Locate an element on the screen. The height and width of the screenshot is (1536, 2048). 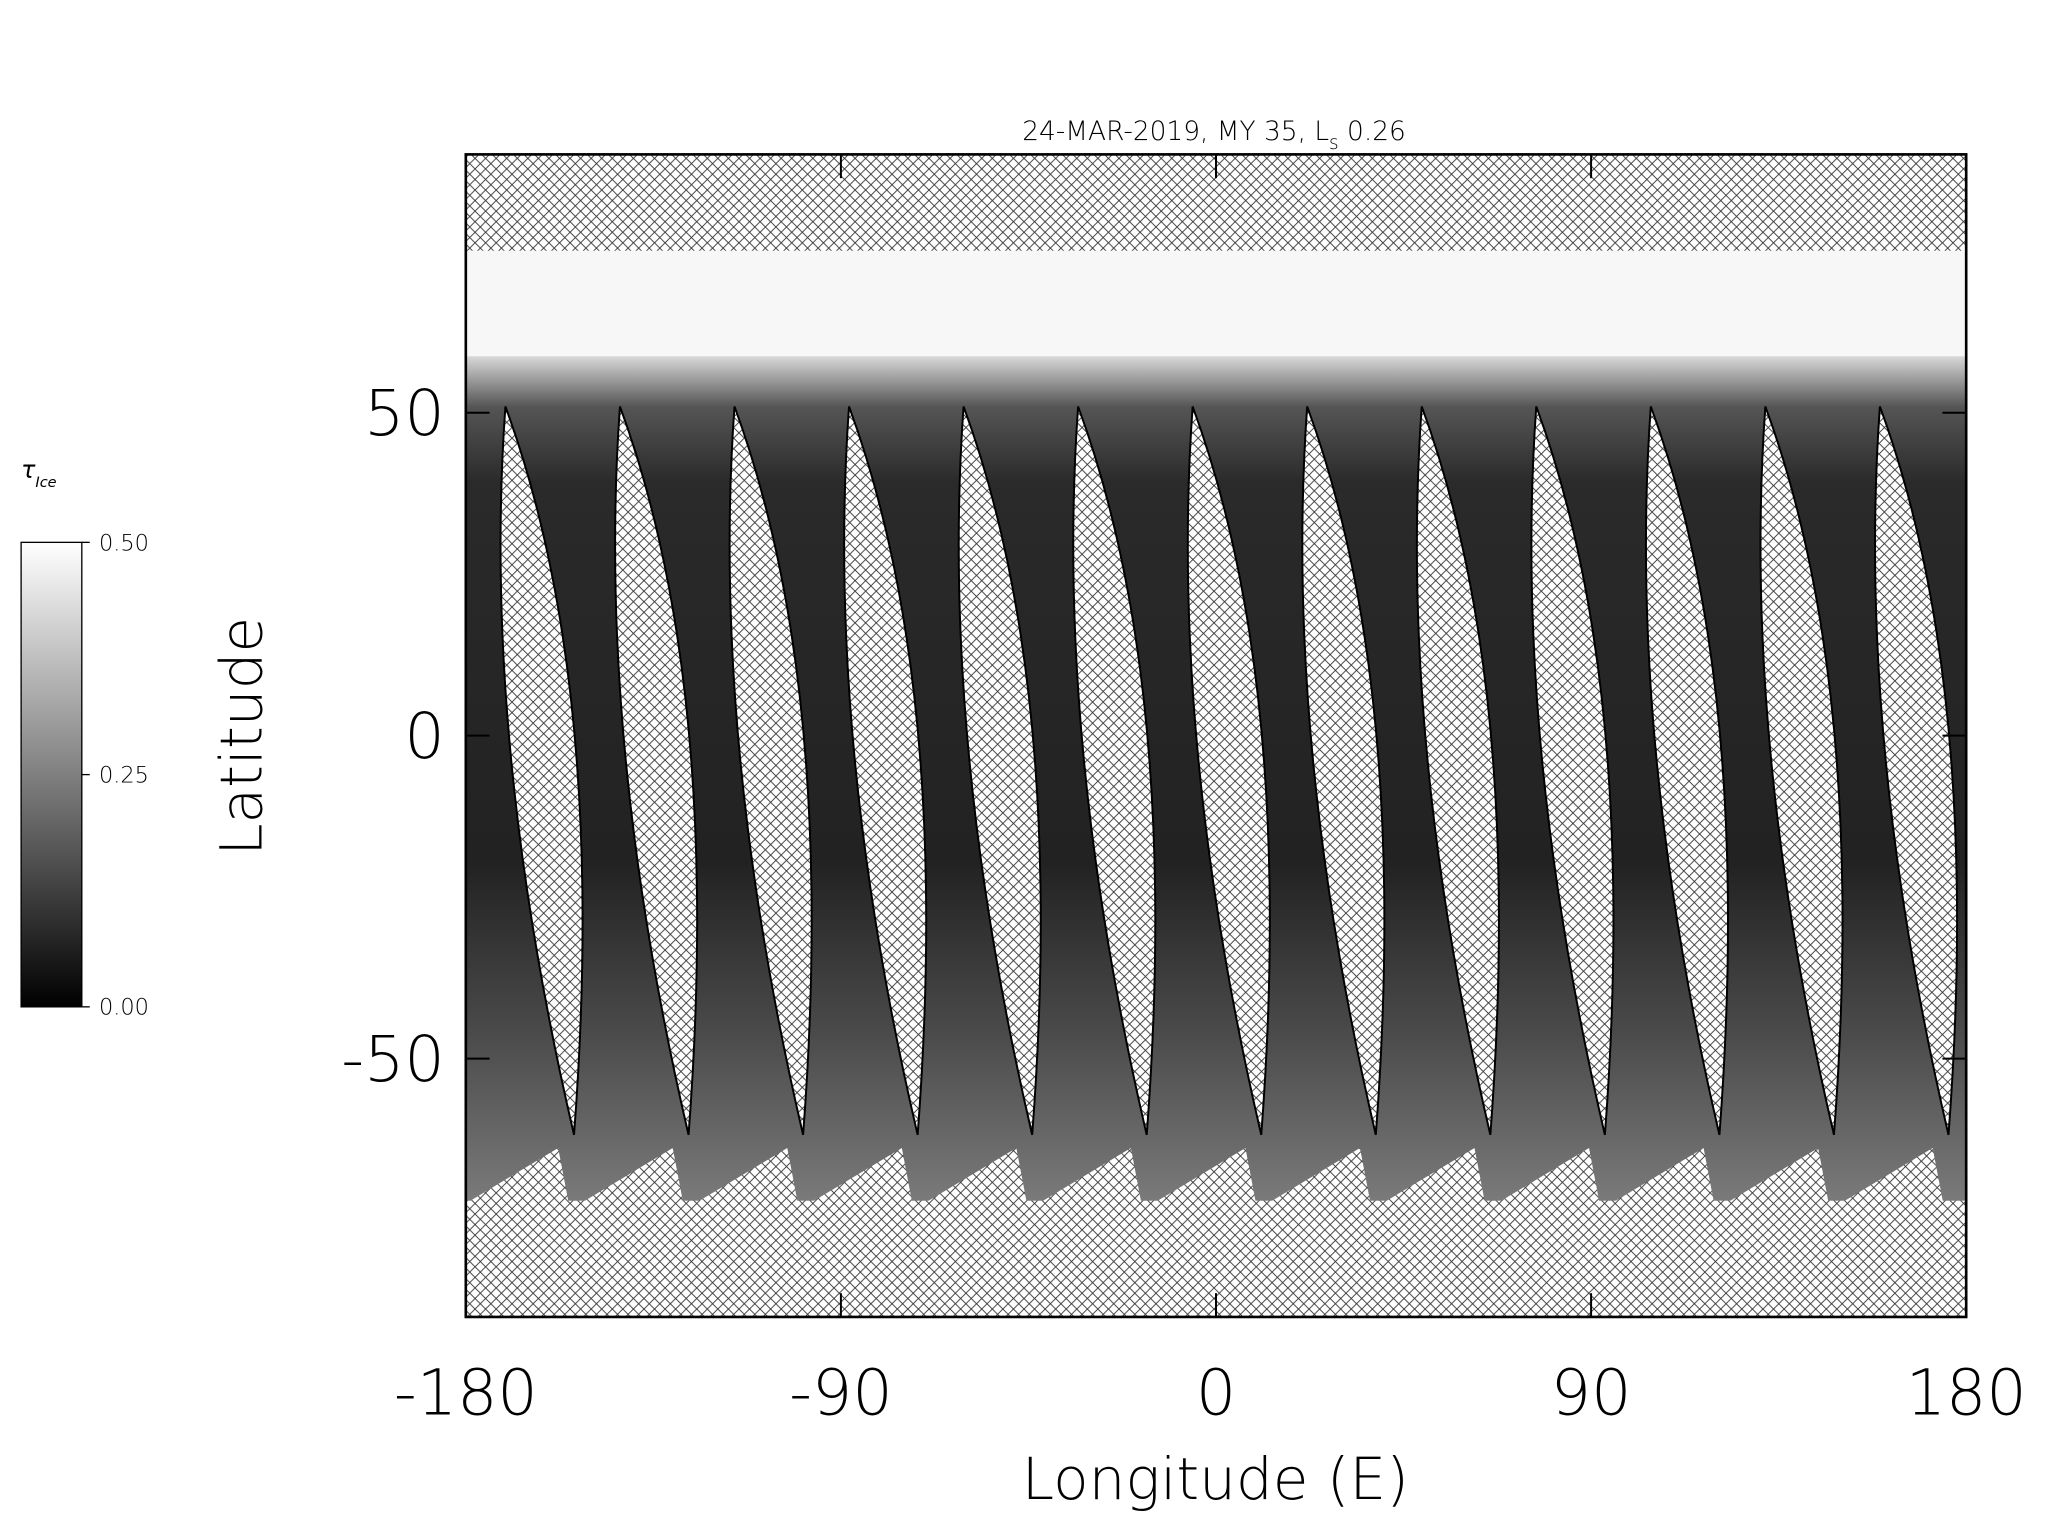
colorbar-label-subscript: Ice is located at coordinates (45, 483).